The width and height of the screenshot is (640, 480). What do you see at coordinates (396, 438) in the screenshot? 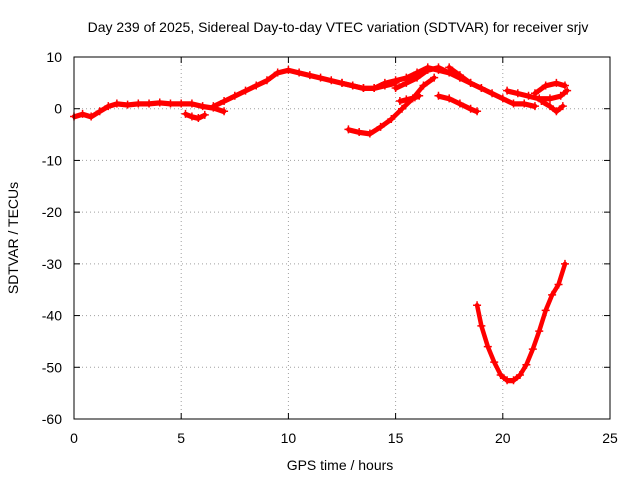
I see `x-tick-label: 15` at bounding box center [396, 438].